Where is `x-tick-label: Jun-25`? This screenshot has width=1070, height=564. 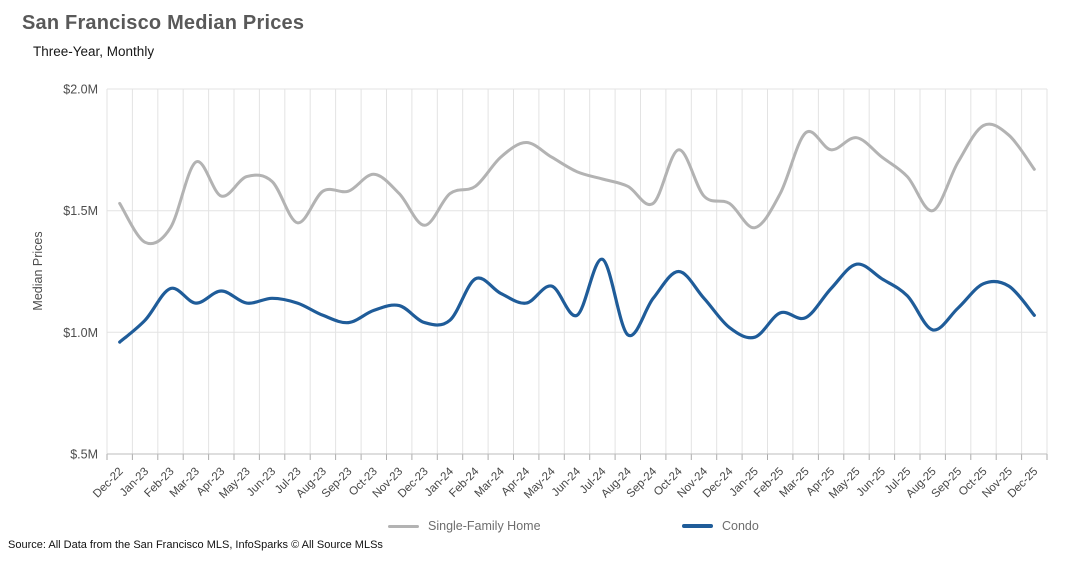
x-tick-label: Jun-25 is located at coordinates (871, 482).